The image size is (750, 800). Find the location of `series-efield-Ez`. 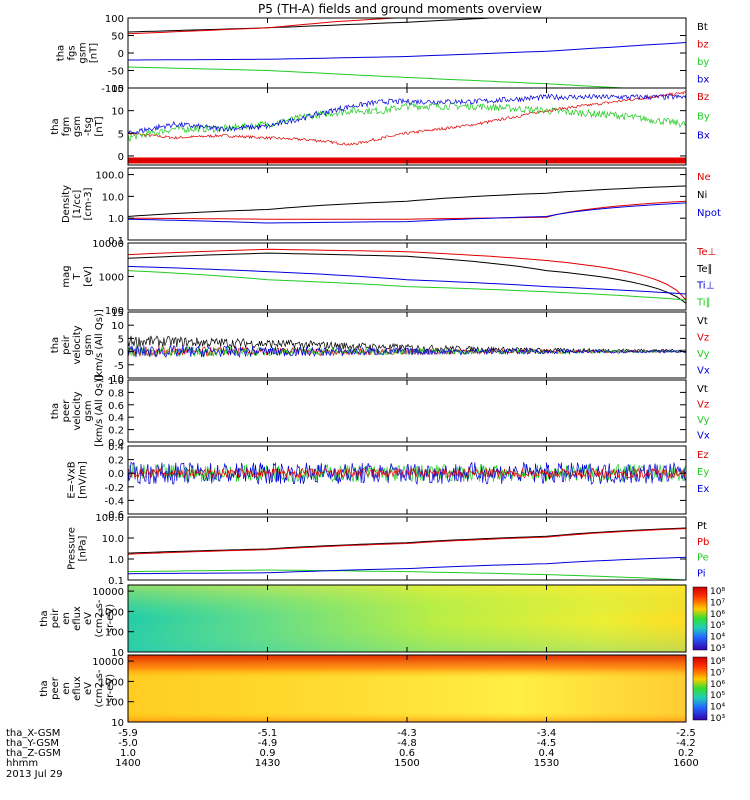

series-efield-Ez is located at coordinates (407, 473).